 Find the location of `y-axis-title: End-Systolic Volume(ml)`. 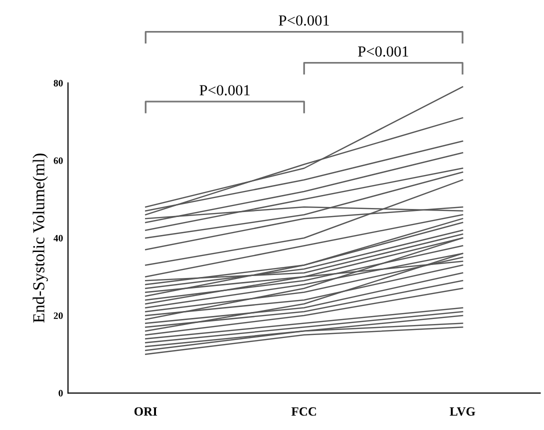

y-axis-title: End-Systolic Volume(ml) is located at coordinates (40, 238).